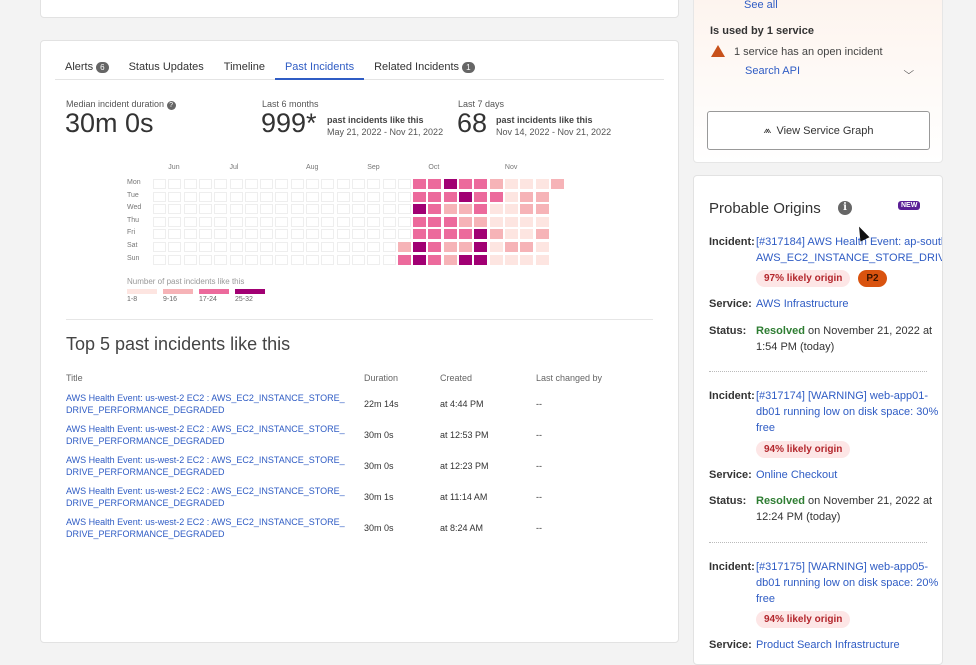  Describe the element at coordinates (818, 130) in the screenshot. I see `view-service-graph-button: ⩕ View Service Graph` at that location.